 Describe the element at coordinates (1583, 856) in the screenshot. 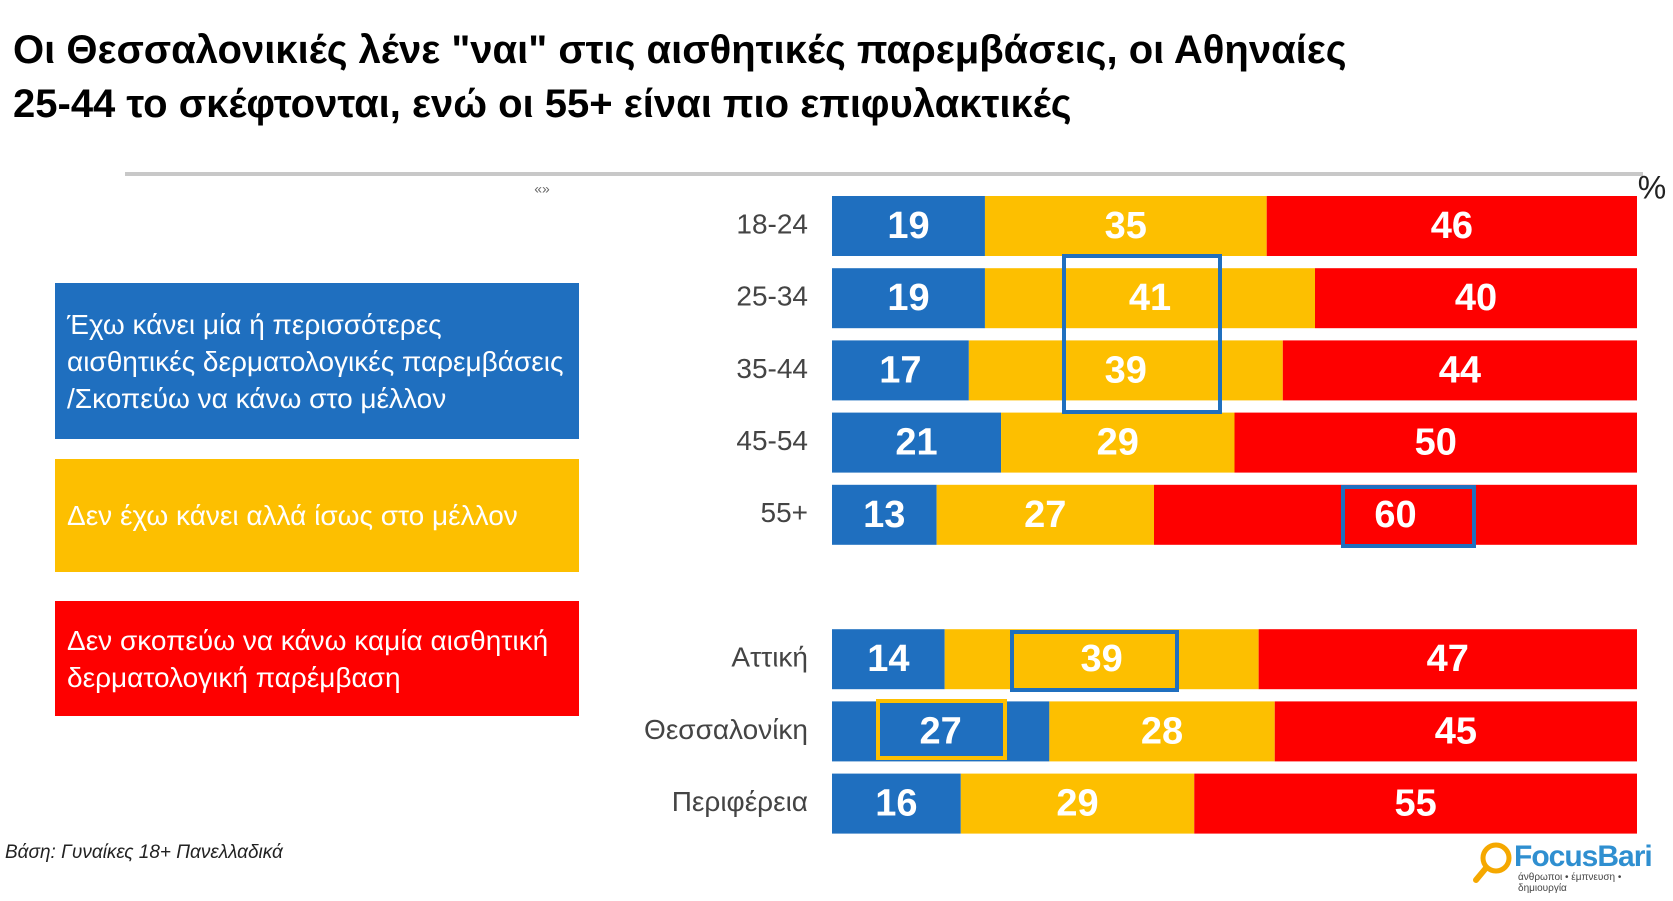

I see `logo-name: FocusBari` at that location.